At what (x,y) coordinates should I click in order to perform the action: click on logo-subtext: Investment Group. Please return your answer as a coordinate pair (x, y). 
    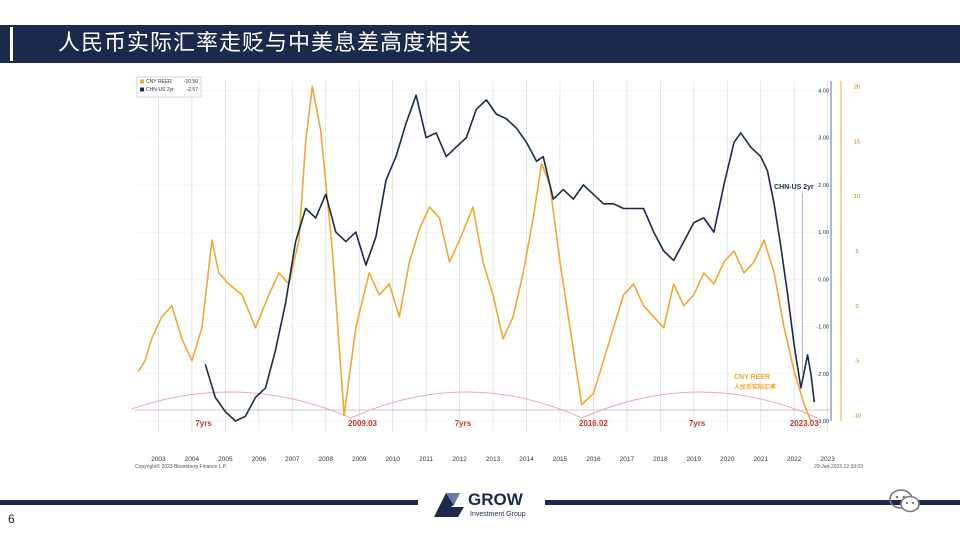
    Looking at the image, I should click on (498, 514).